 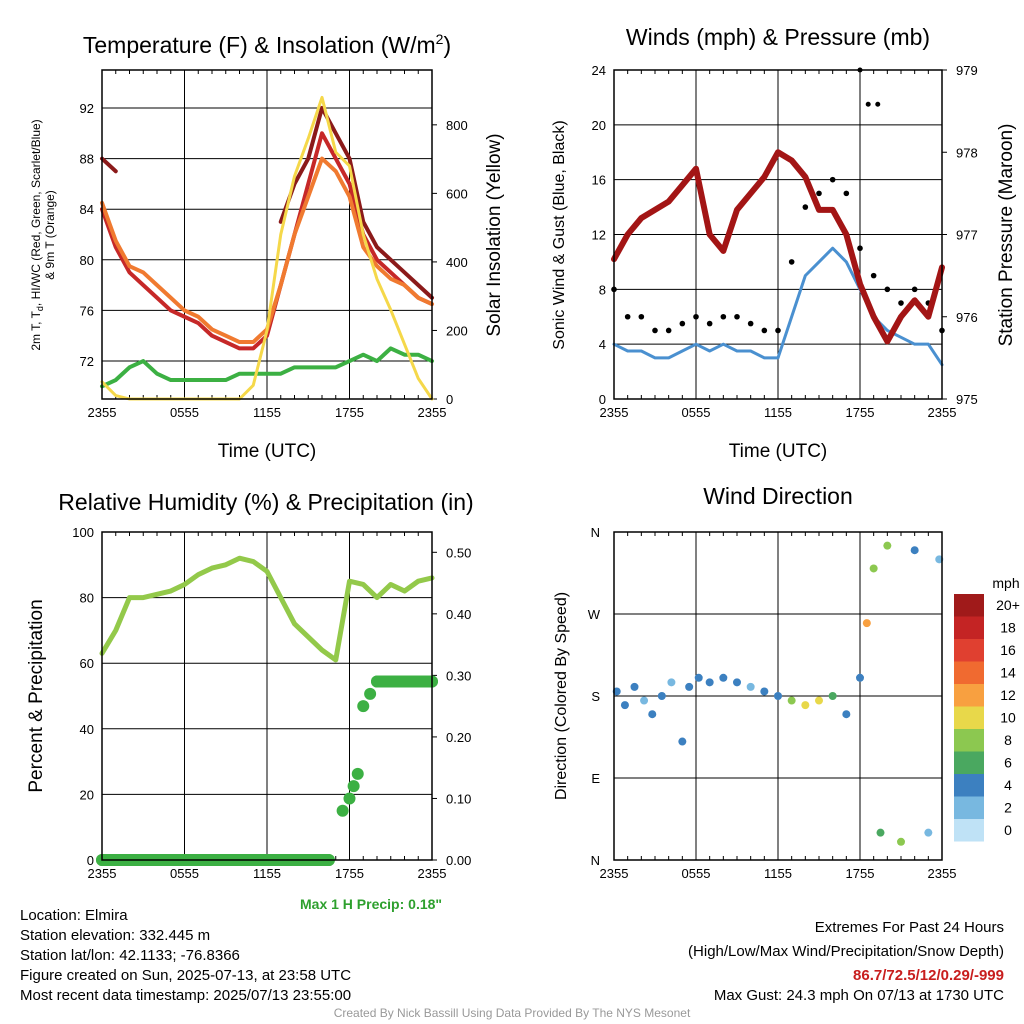 I want to click on colorbar-label: 14, so click(x=1008, y=673).